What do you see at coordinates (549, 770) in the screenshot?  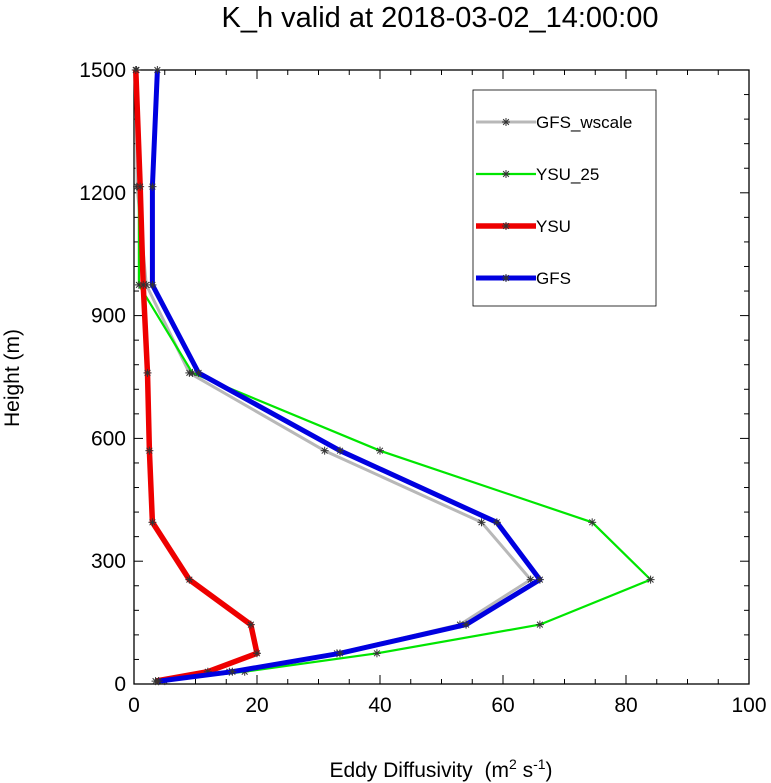 I see `x-axis-units-end: )` at bounding box center [549, 770].